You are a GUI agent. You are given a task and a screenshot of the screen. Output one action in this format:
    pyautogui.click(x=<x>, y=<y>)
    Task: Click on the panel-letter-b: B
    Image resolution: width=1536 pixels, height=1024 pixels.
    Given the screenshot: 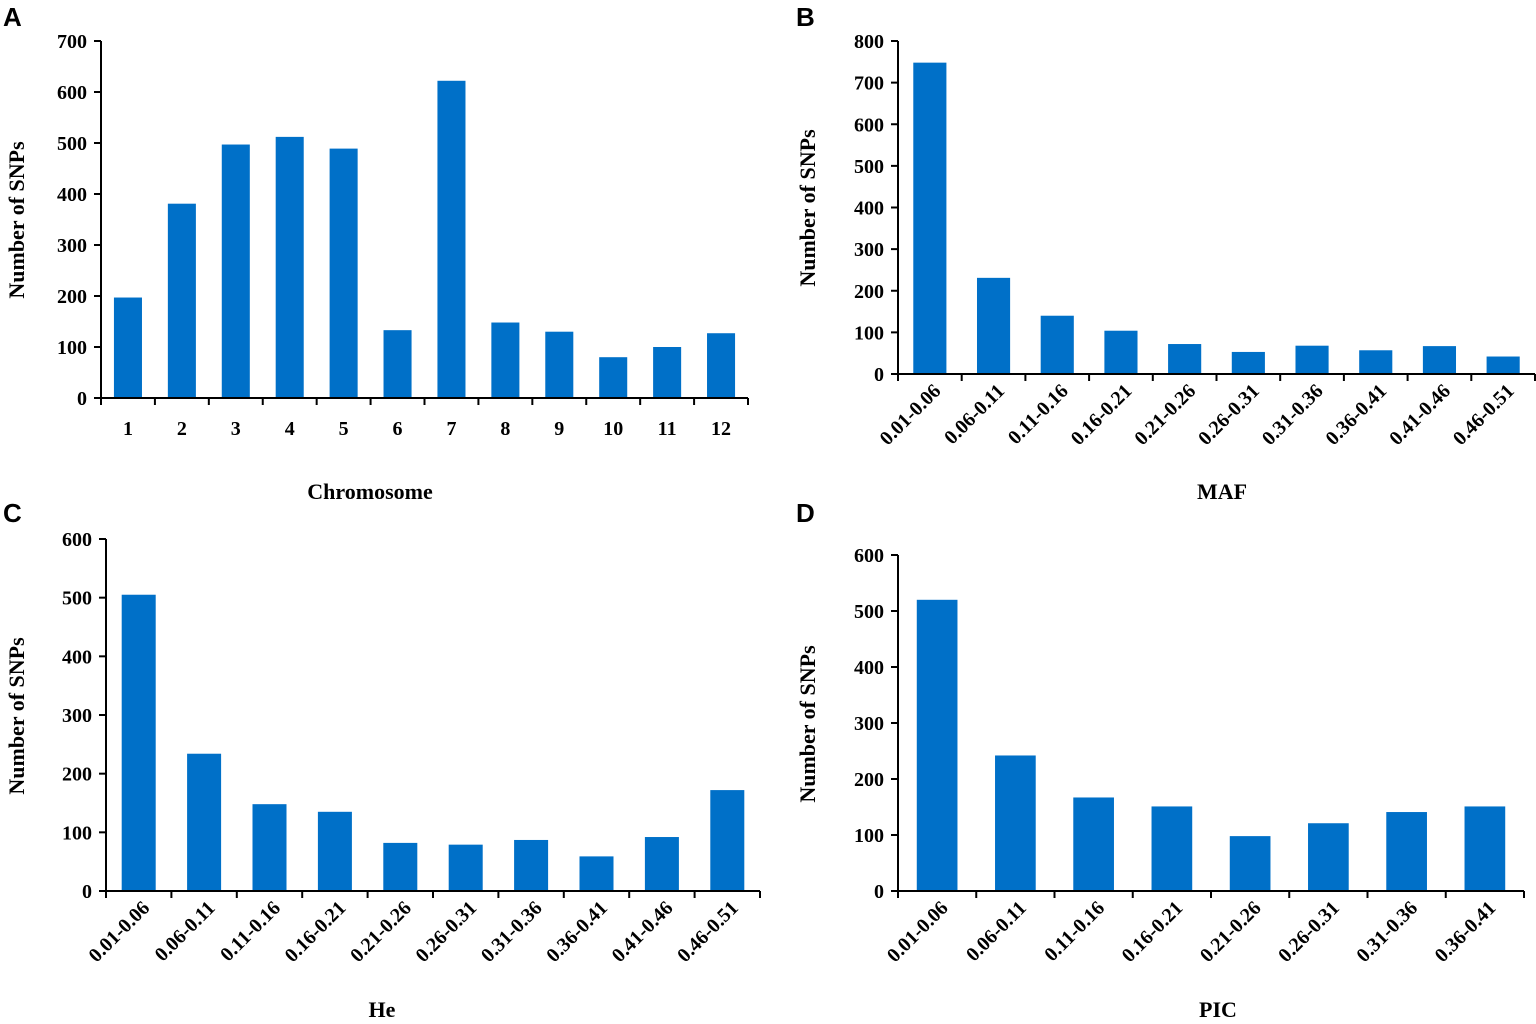 What is the action you would take?
    pyautogui.click(x=805, y=17)
    